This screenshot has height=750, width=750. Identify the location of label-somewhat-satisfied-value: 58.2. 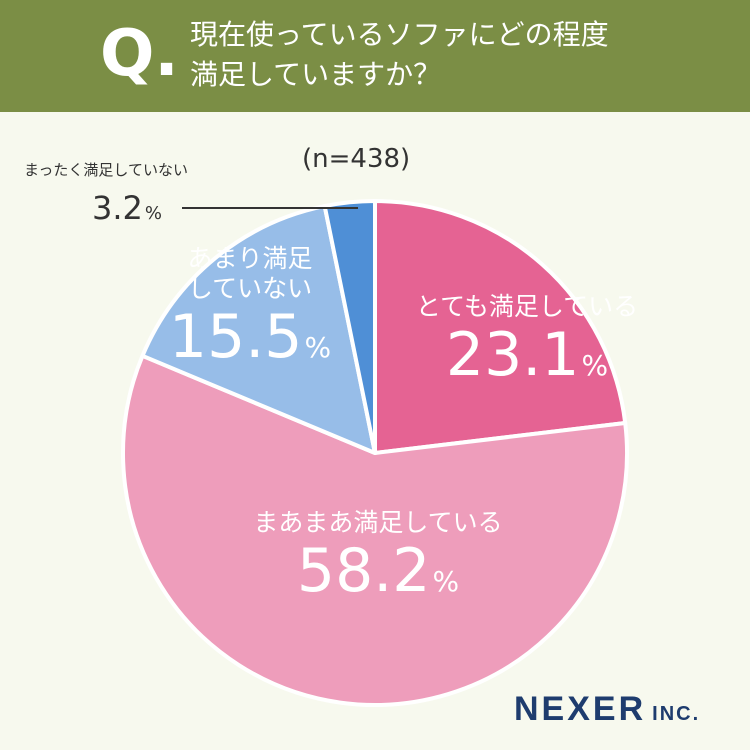
(363, 571).